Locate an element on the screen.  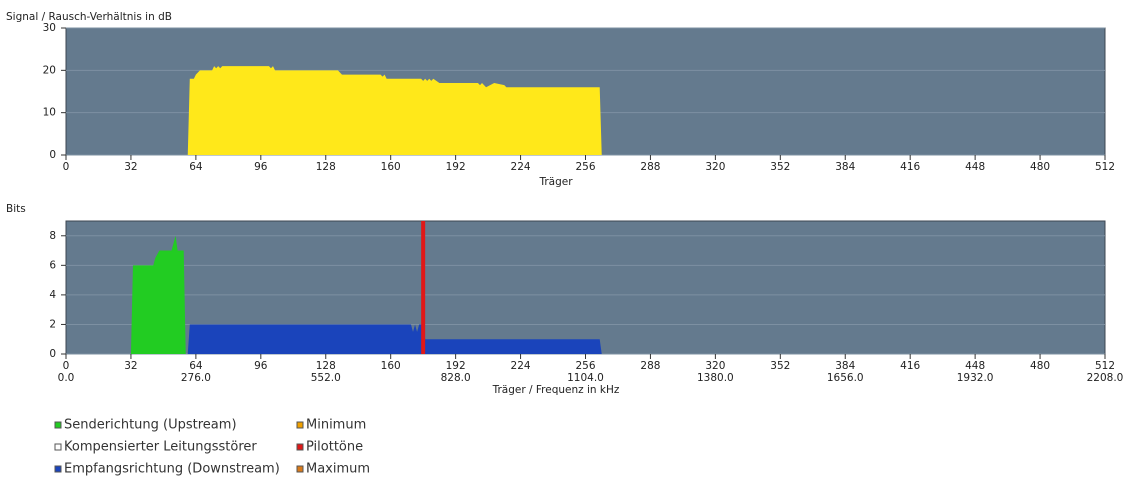
y-tick-label: 2 is located at coordinates (52, 324).